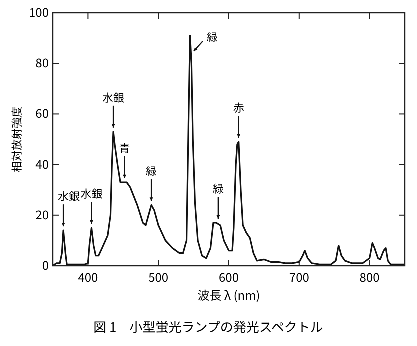 The image size is (417, 346). What do you see at coordinates (43, 164) in the screenshot?
I see `y-tick-label: 40` at bounding box center [43, 164].